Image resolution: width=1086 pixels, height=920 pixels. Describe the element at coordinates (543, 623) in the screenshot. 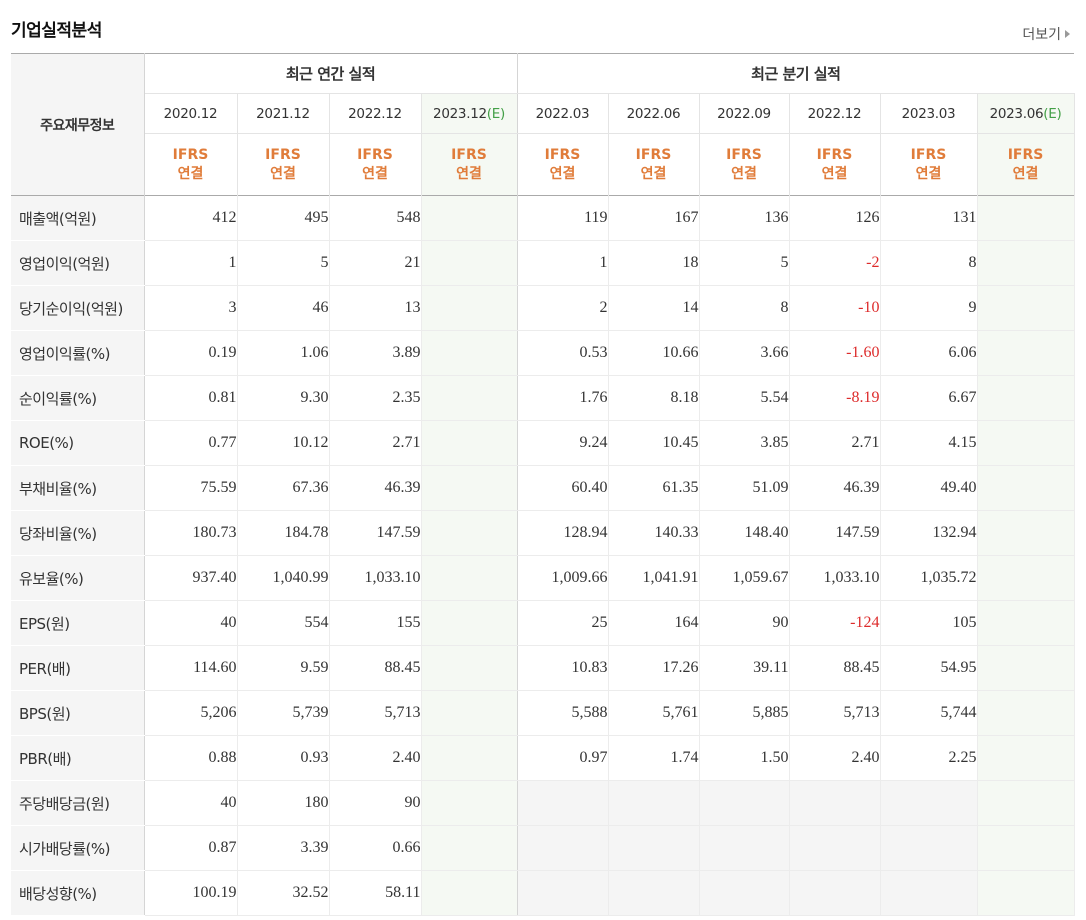

I see `table-row: EPS(원) 40 554 155 25 164 90 -124 105` at that location.